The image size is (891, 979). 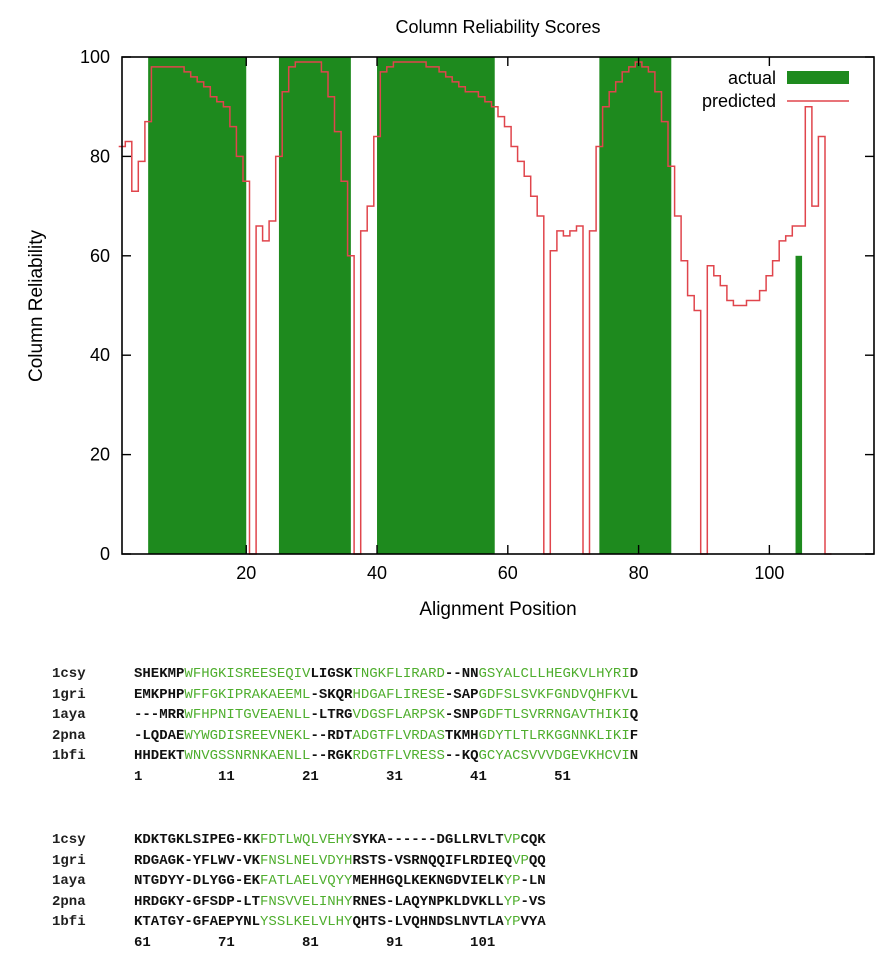 What do you see at coordinates (432, 860) in the screenshot?
I see `non-core-segment: RSTS-VSRNQQIFLRDIEQ` at bounding box center [432, 860].